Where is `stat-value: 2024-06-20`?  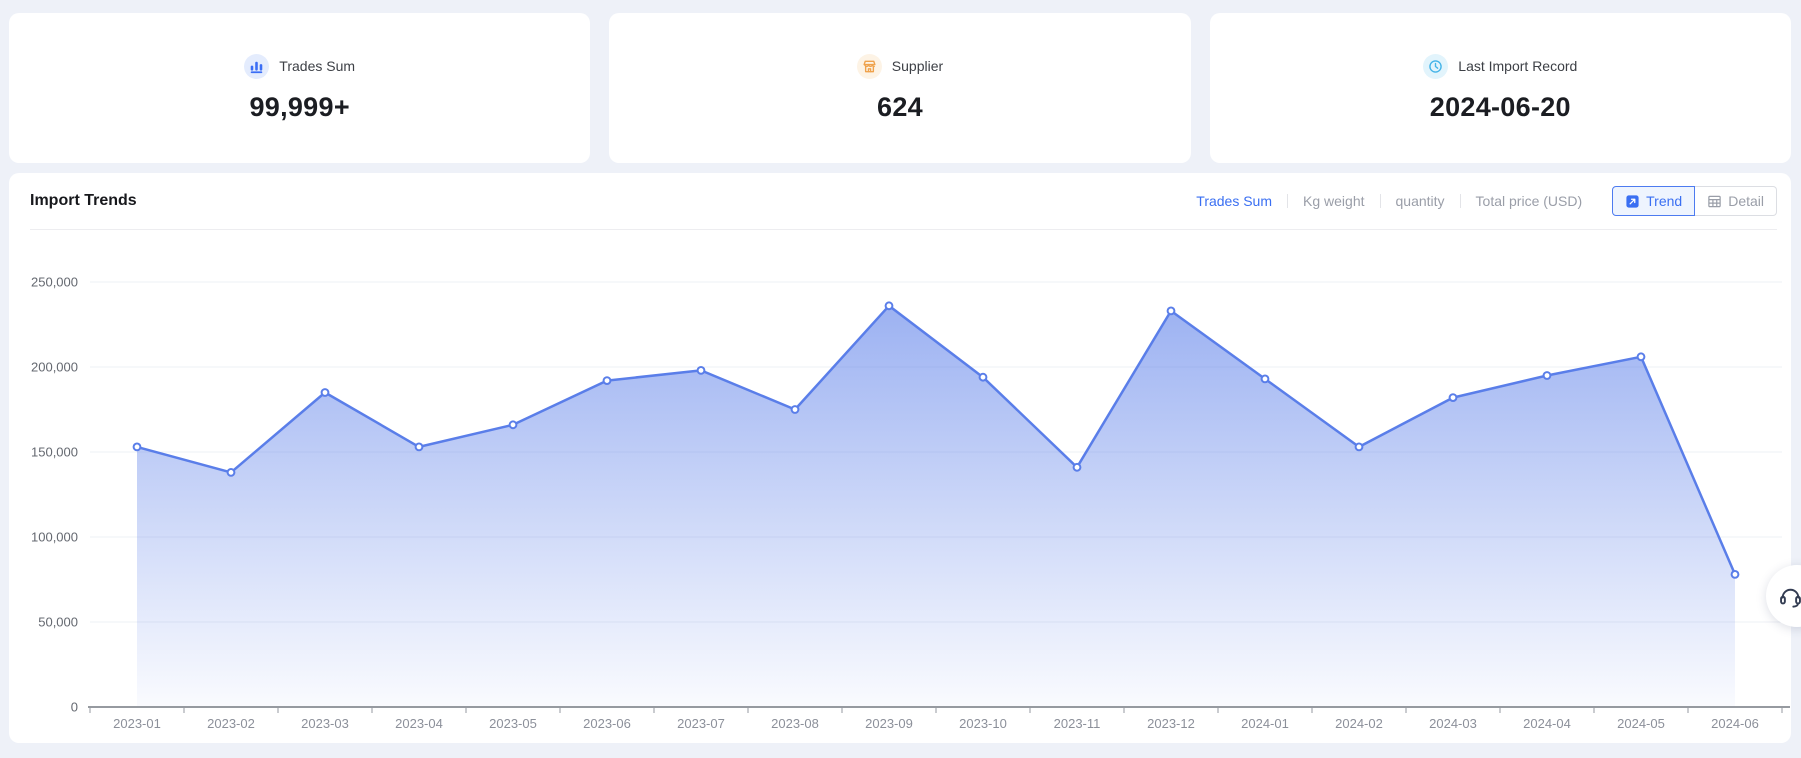 stat-value: 2024-06-20 is located at coordinates (1500, 106).